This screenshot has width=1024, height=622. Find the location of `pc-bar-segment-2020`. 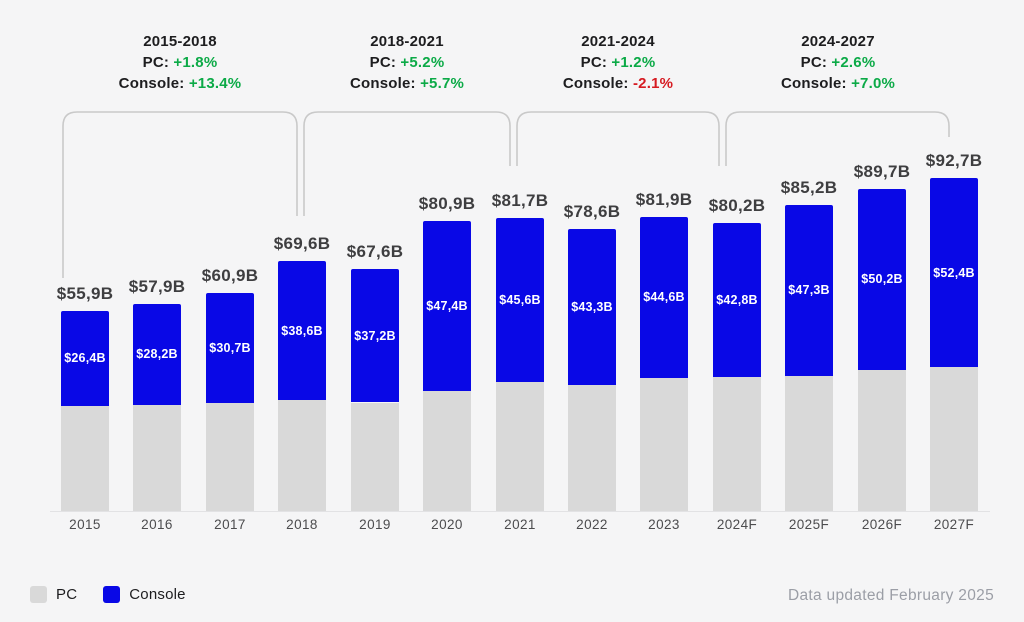

pc-bar-segment-2020 is located at coordinates (447, 451).